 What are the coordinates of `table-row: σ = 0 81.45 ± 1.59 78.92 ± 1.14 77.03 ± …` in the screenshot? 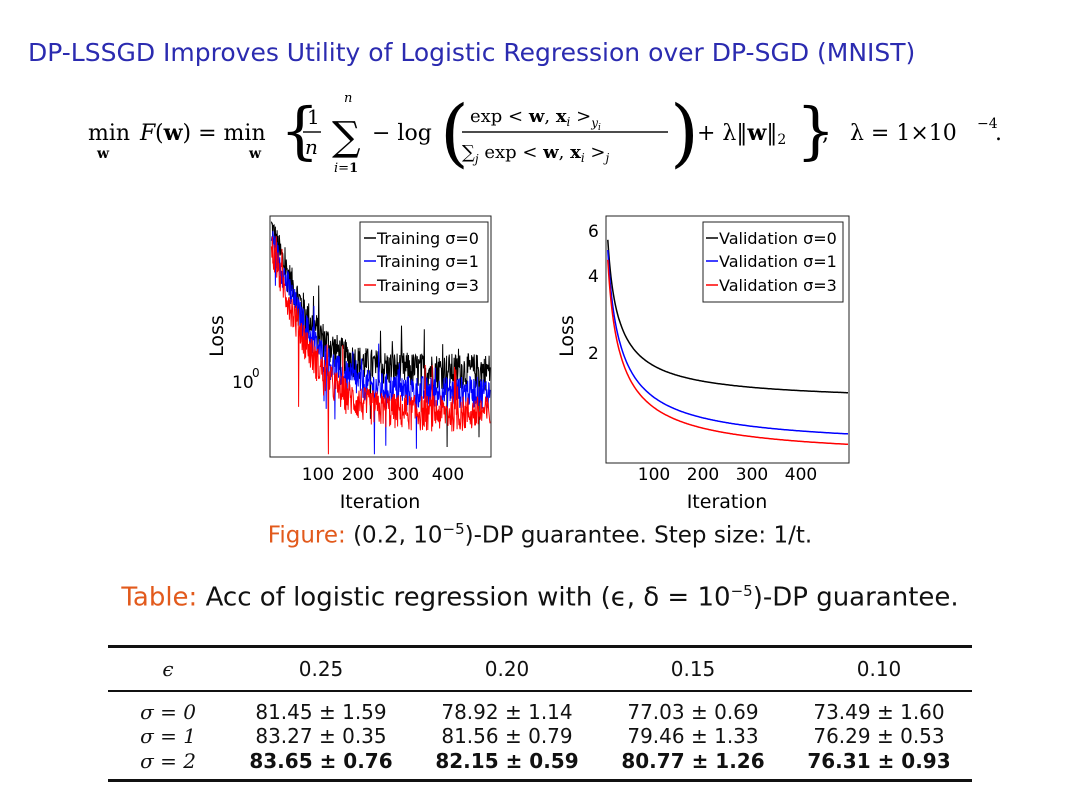 It's located at (540, 707).